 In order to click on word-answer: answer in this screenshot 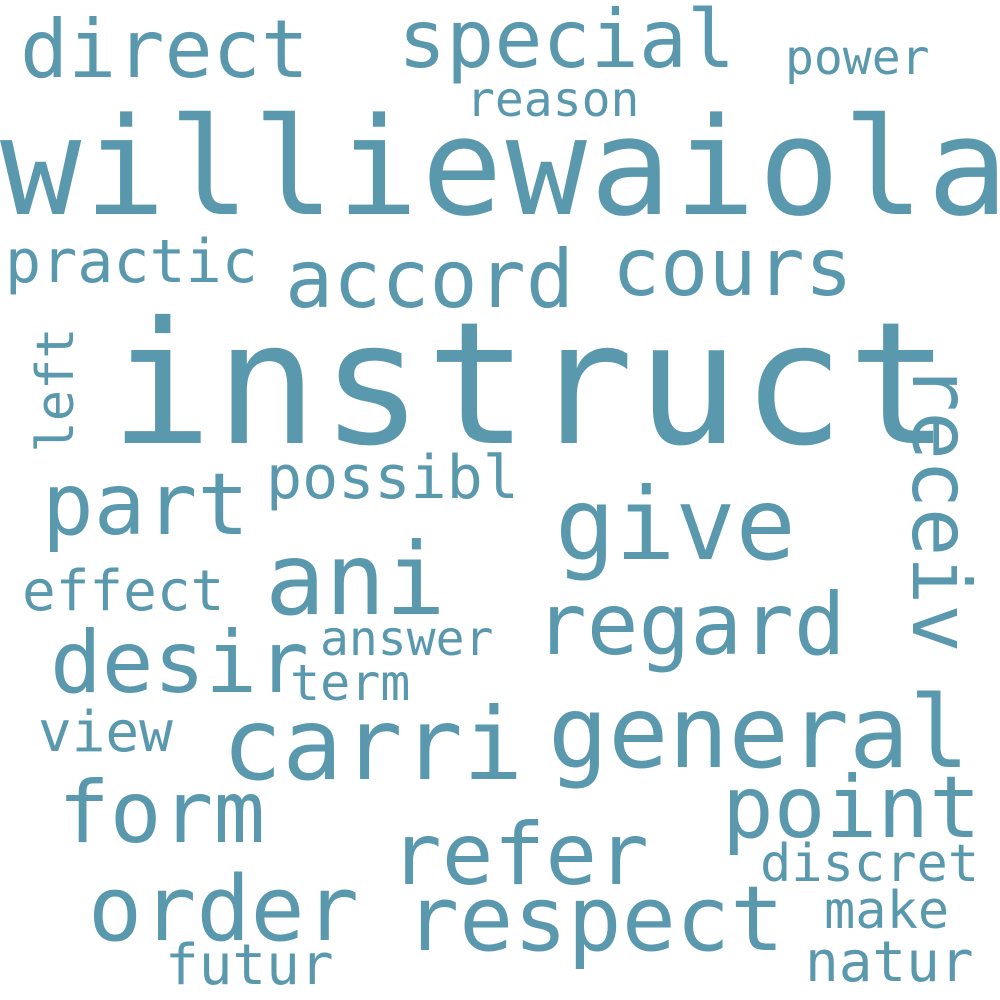, I will do `click(407, 639)`.